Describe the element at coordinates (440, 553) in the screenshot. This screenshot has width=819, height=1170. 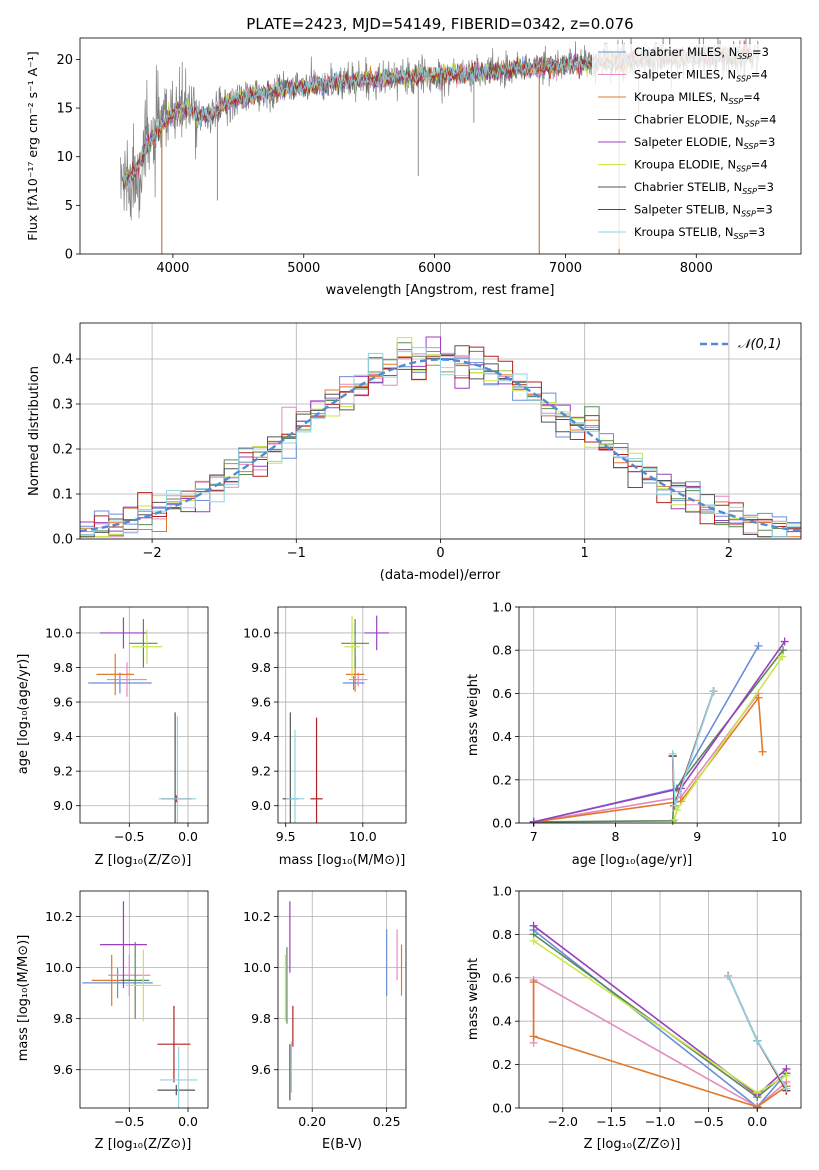
I see `x-tick-label: 0` at that location.